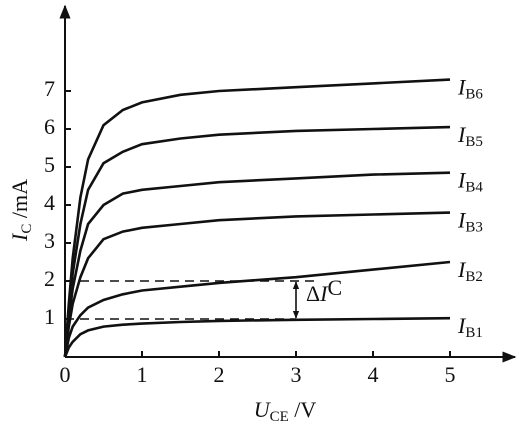 The width and height of the screenshot is (521, 432). Describe the element at coordinates (470, 182) in the screenshot. I see `series-label: IB4` at that location.